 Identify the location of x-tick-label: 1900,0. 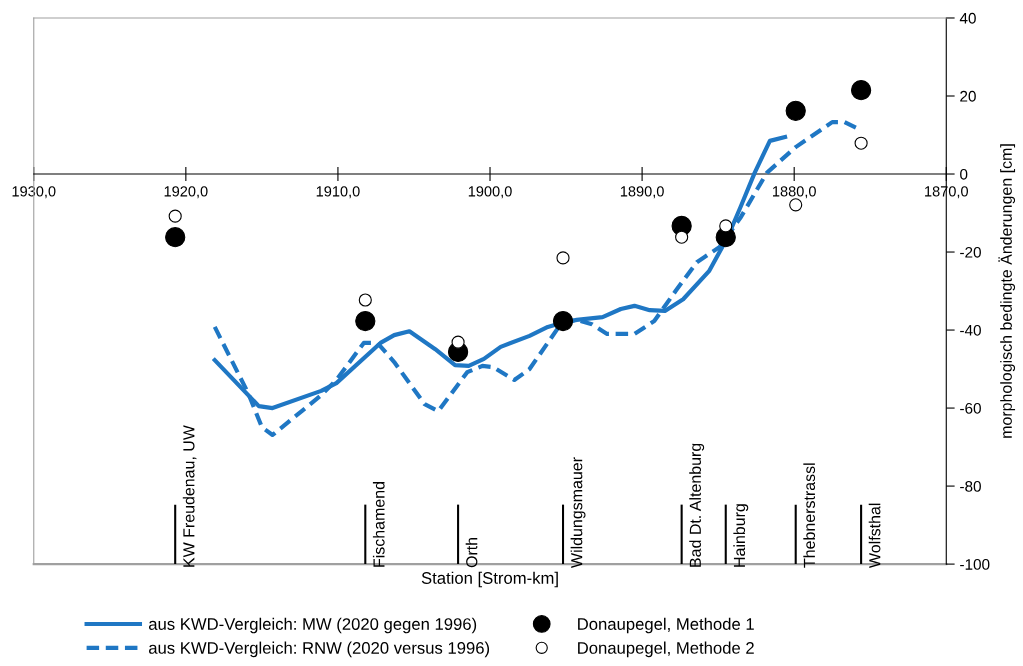
(490, 192).